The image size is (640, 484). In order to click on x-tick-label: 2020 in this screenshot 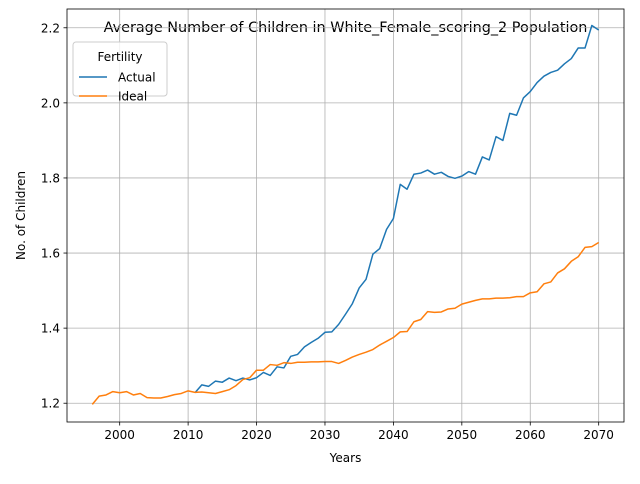, I will do `click(256, 435)`.